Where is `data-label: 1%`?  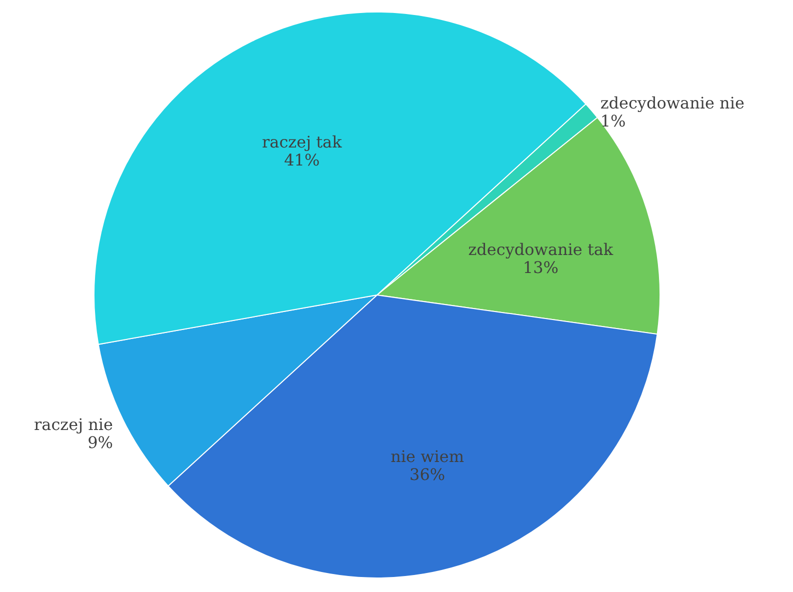
data-label: 1% is located at coordinates (613, 120).